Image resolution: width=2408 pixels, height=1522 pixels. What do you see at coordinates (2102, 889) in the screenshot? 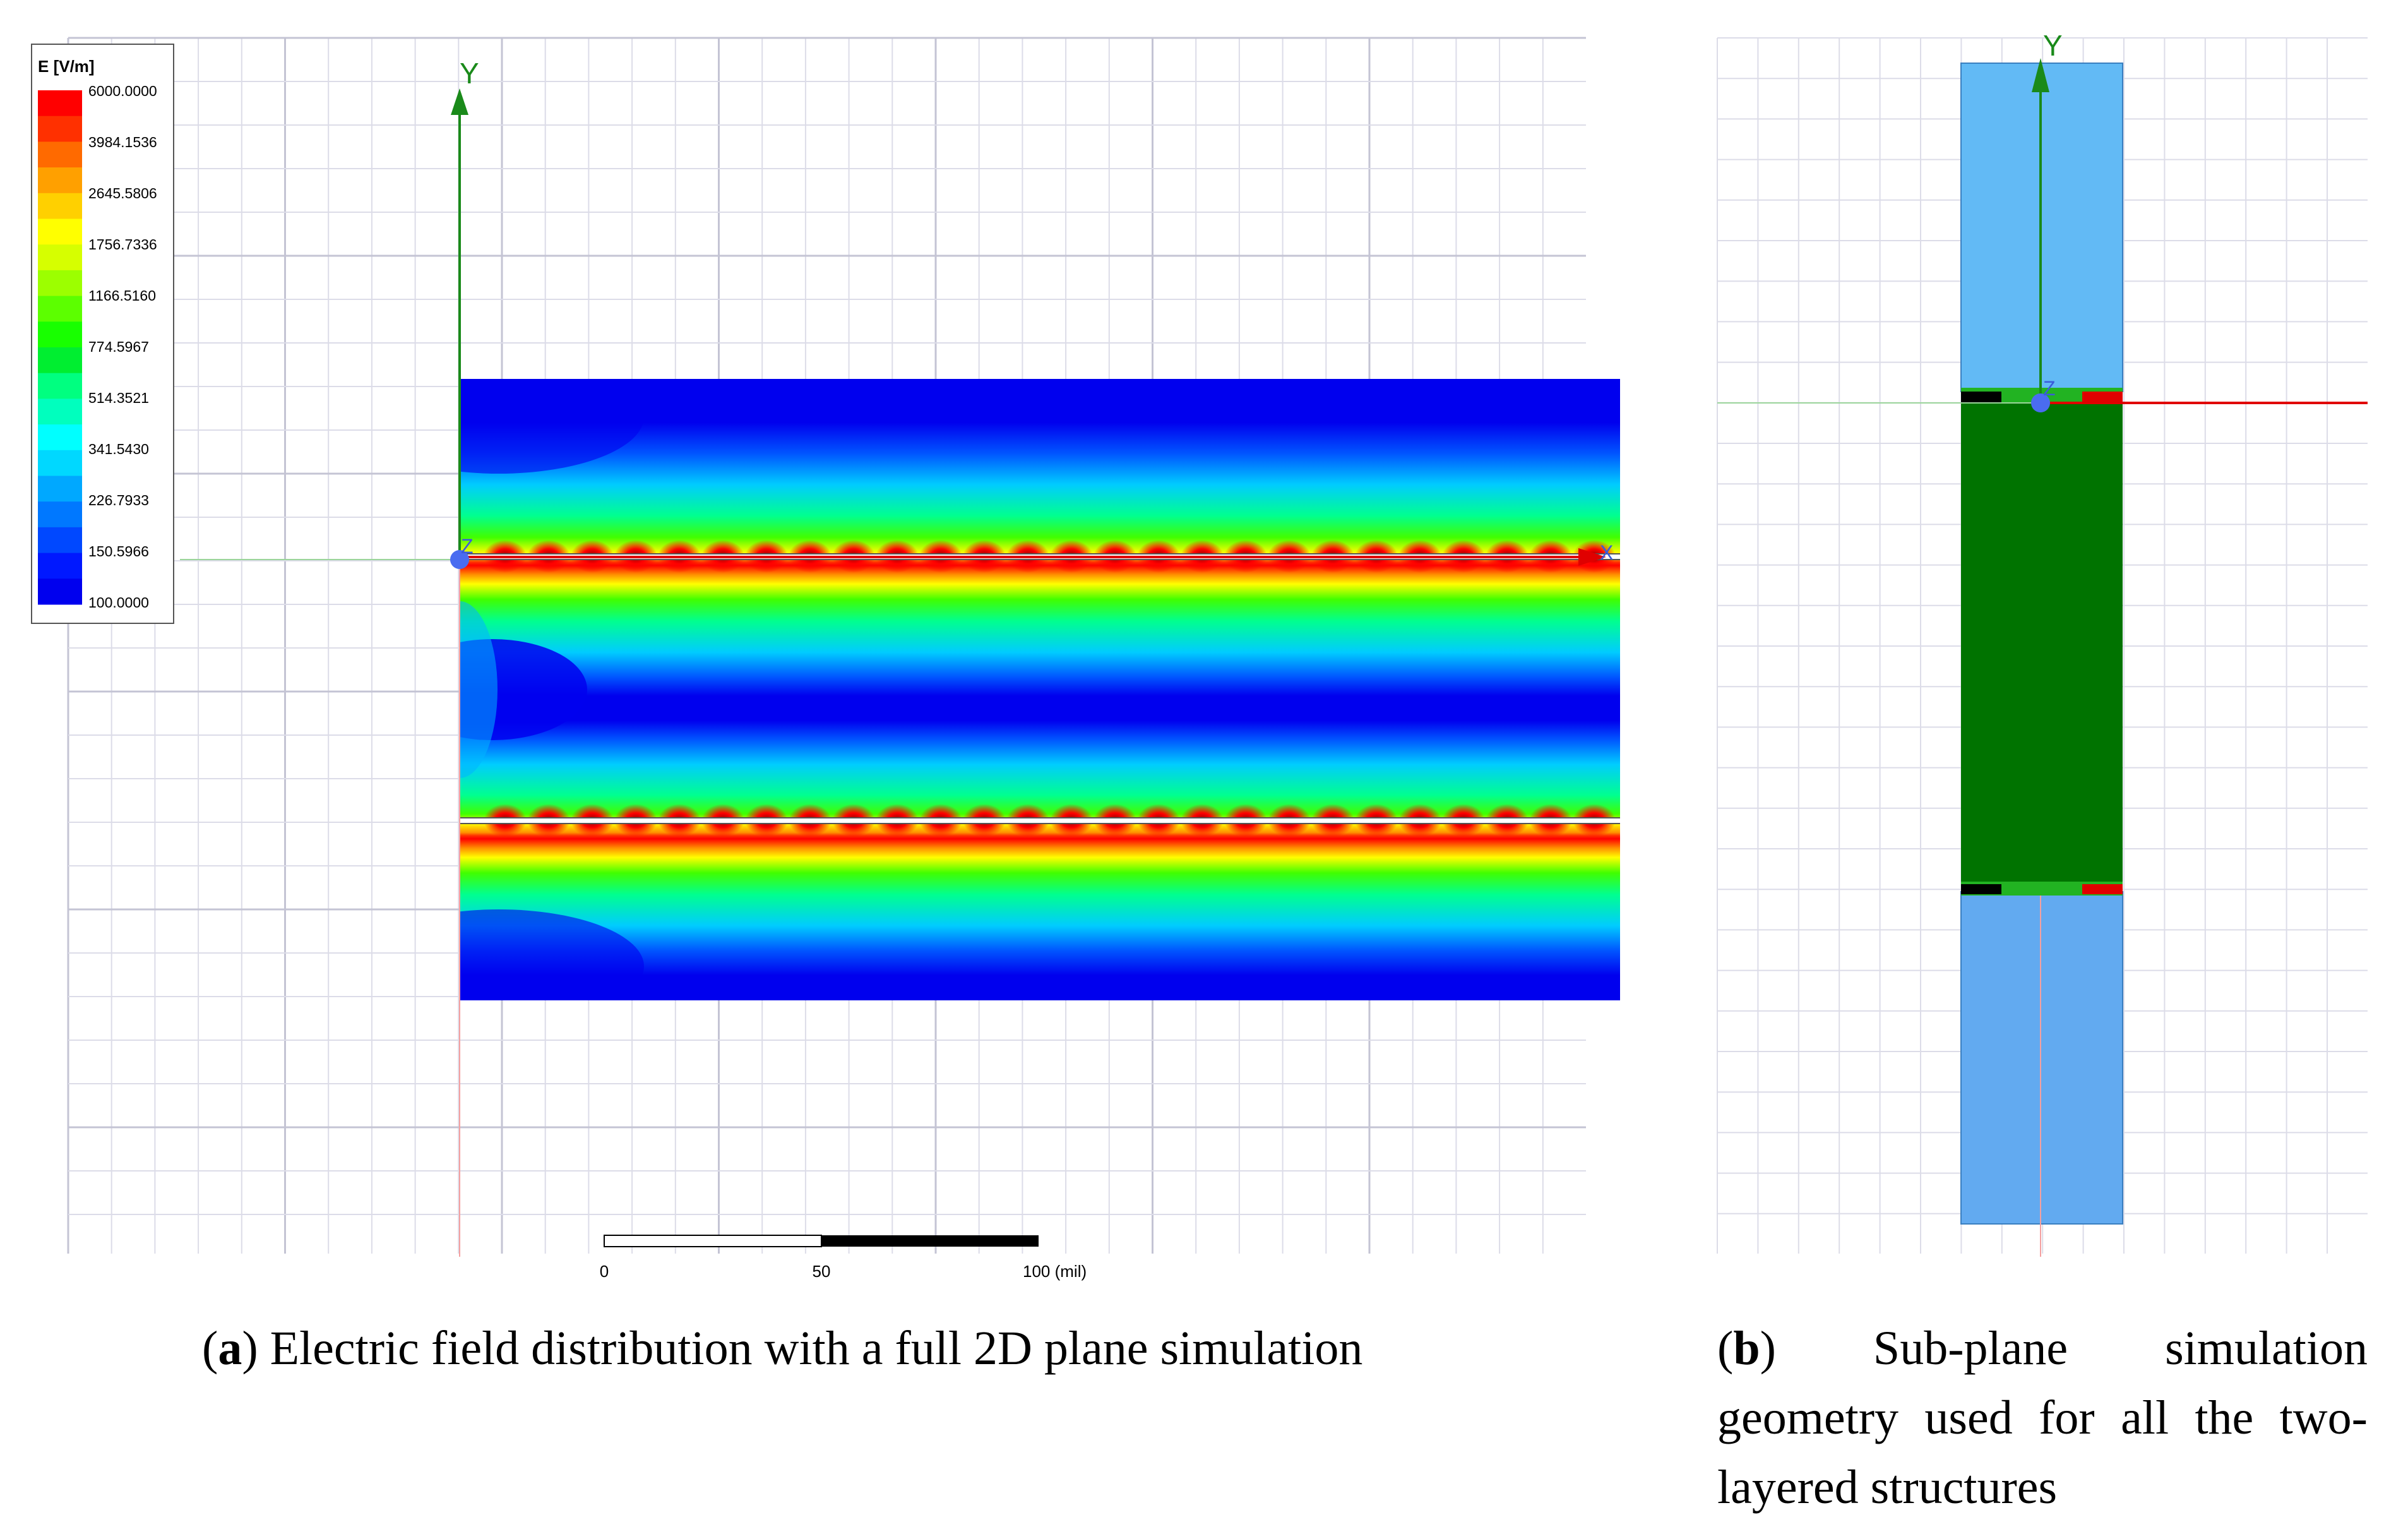
I see `signal-pad-bottom-right` at bounding box center [2102, 889].